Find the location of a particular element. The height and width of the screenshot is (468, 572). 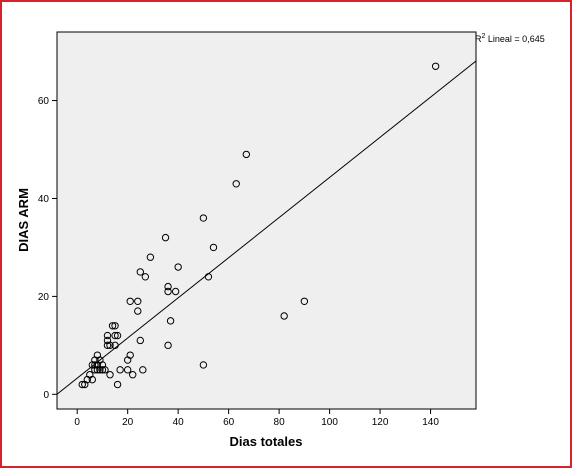

y-axis-title: DIAS ARM is located at coordinates (23, 220).